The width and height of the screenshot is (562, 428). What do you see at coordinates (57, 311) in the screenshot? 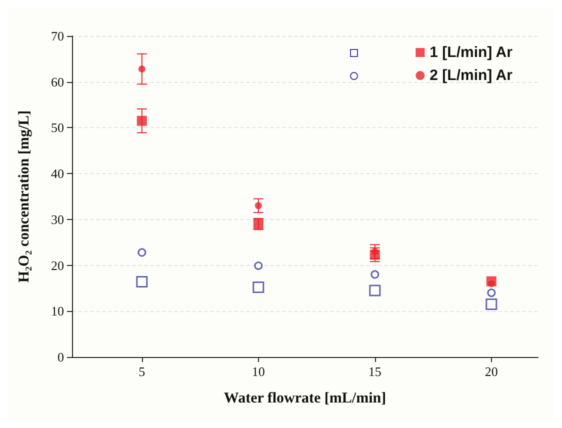
I see `y-tick-label: 10` at bounding box center [57, 311].